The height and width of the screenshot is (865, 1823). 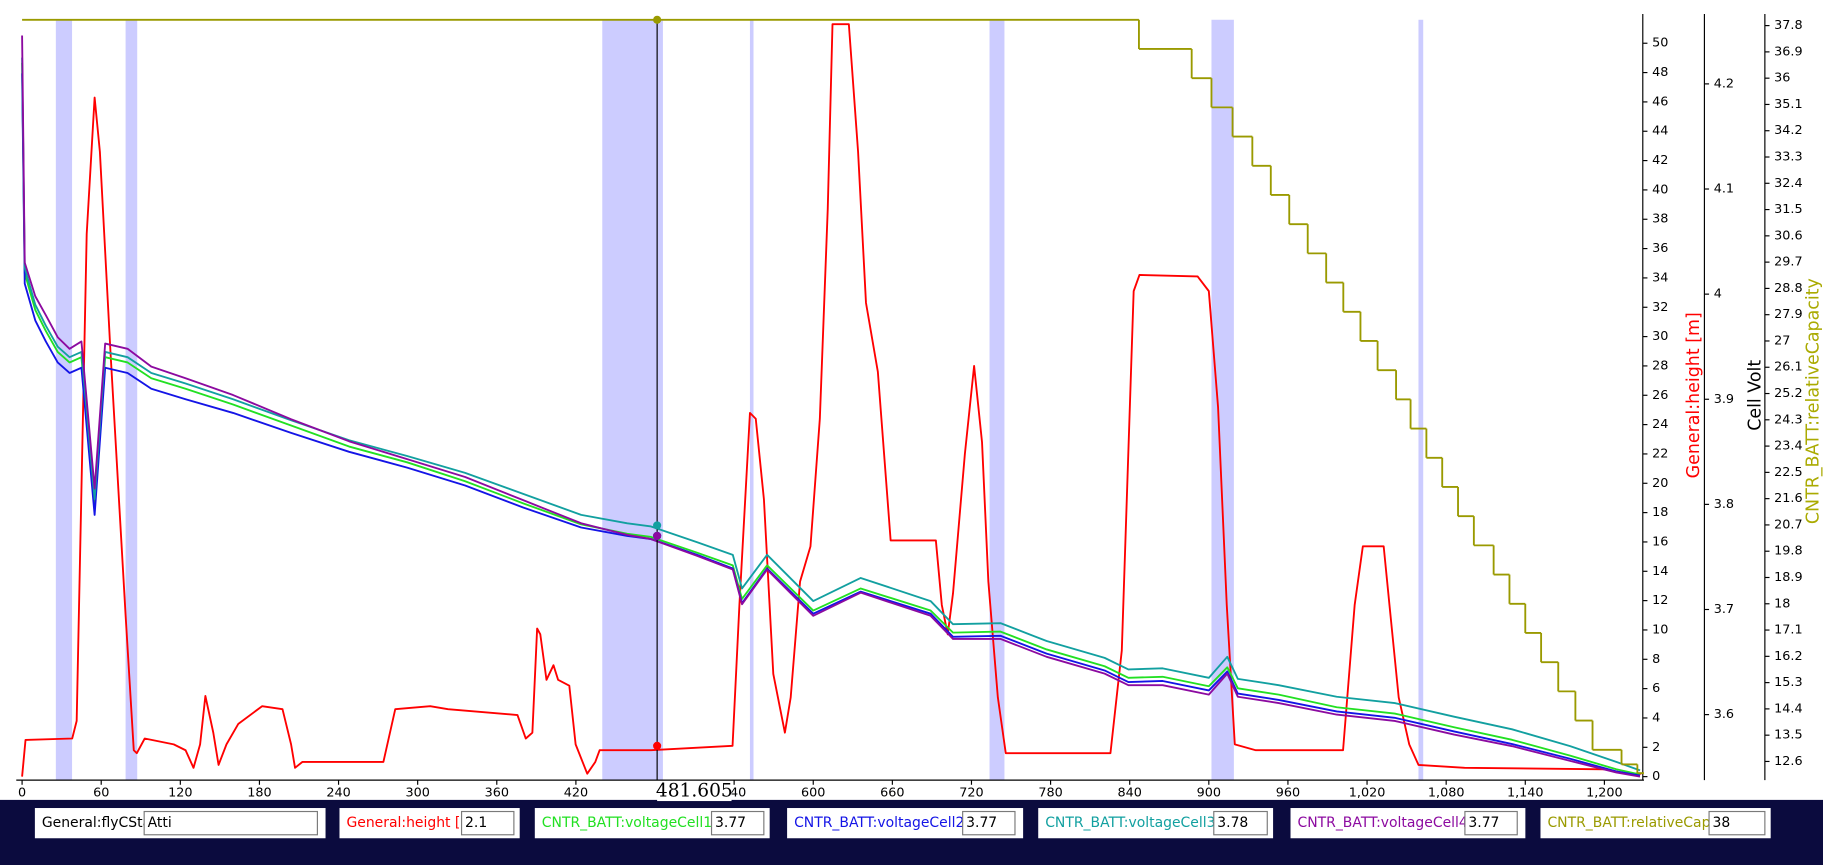 What do you see at coordinates (1788, 446) in the screenshot?
I see `y3-tick-label: 23.4` at bounding box center [1788, 446].